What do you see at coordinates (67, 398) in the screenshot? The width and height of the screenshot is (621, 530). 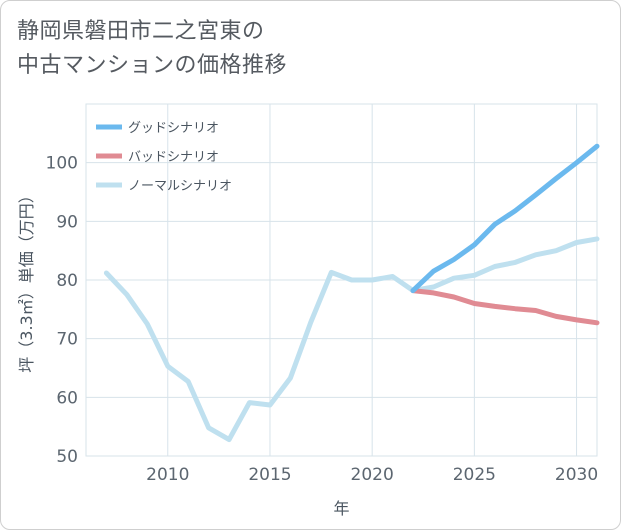 I see `y-tick-label: 60` at bounding box center [67, 398].